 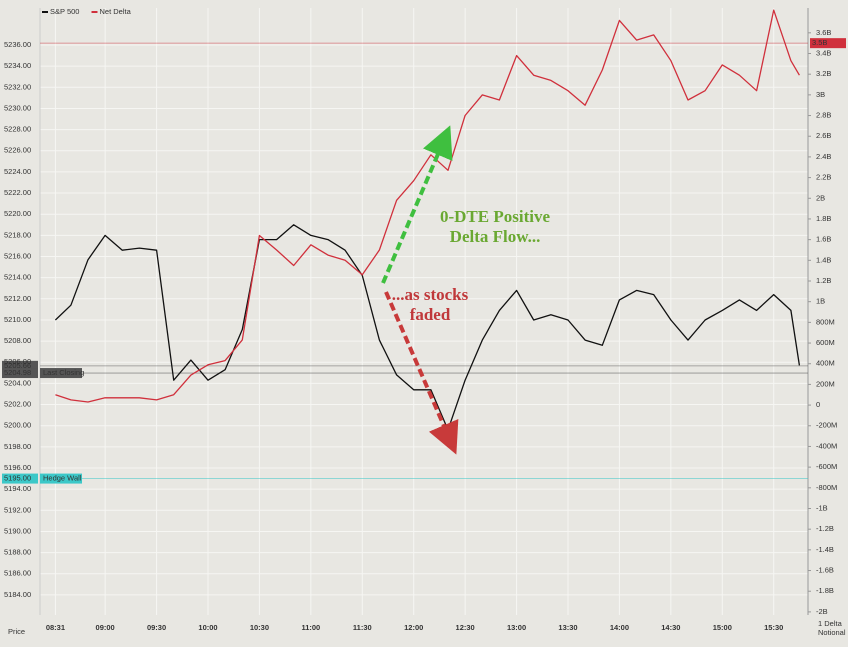 What do you see at coordinates (17, 488) in the screenshot?
I see `y-tick-label: 5194.00` at bounding box center [17, 488].